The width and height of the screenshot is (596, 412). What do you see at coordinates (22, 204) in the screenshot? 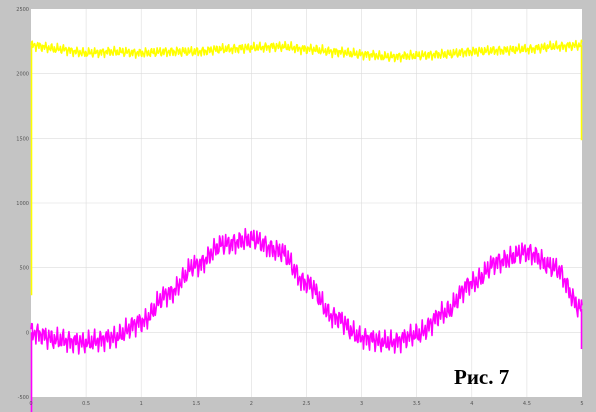
I see `y-tick-label: 1000` at bounding box center [22, 204].